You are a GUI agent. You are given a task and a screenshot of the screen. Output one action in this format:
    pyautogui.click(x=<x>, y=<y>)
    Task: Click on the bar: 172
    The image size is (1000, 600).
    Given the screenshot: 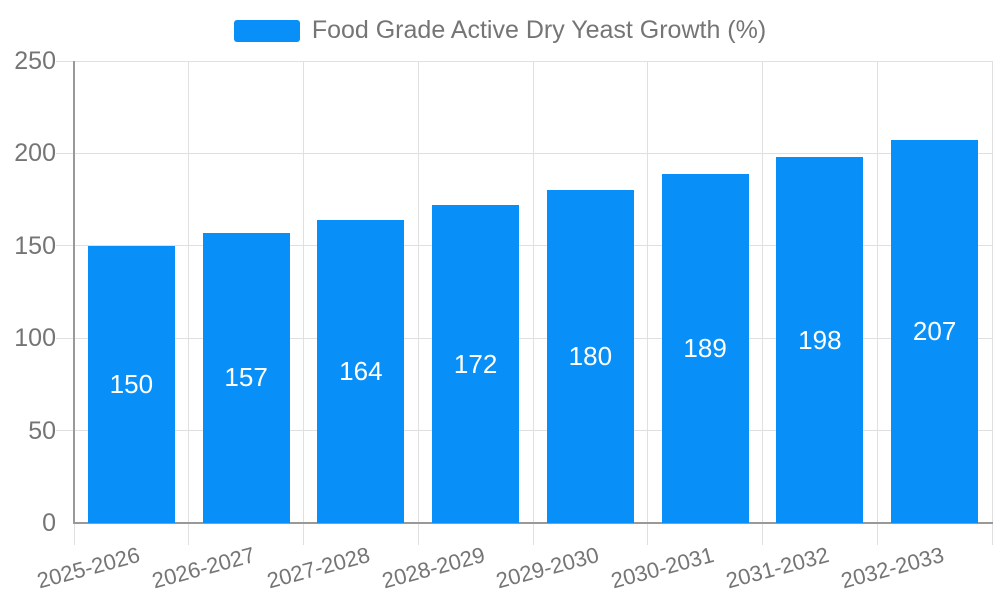 What is the action you would take?
    pyautogui.click(x=476, y=364)
    